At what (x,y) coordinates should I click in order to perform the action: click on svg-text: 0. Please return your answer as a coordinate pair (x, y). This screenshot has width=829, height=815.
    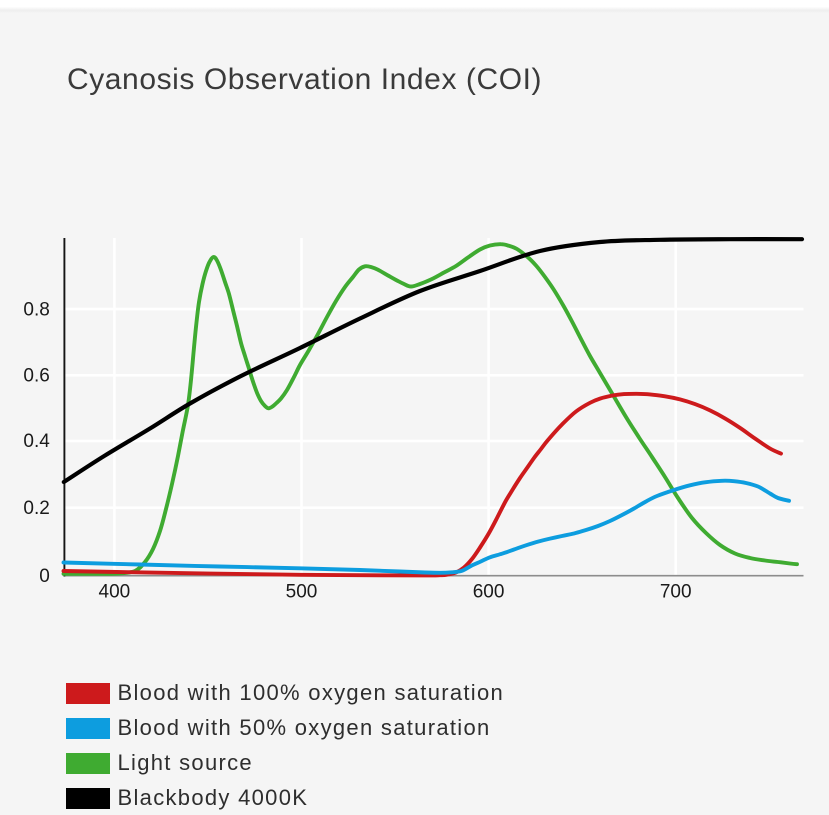
    Looking at the image, I should click on (44, 576).